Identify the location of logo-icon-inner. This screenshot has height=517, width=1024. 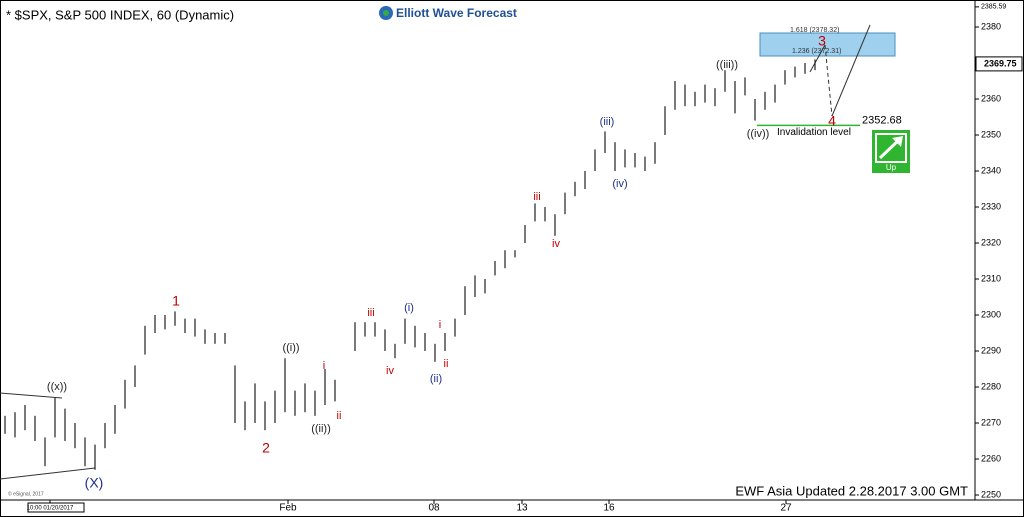
(386, 13).